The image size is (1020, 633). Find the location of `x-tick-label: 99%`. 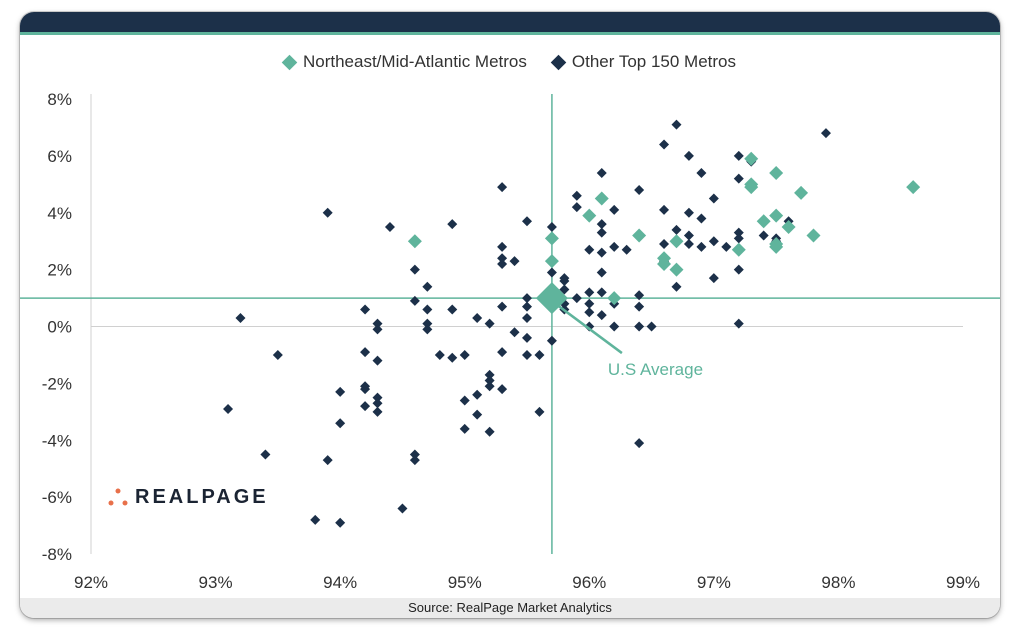

x-tick-label: 99% is located at coordinates (963, 582).